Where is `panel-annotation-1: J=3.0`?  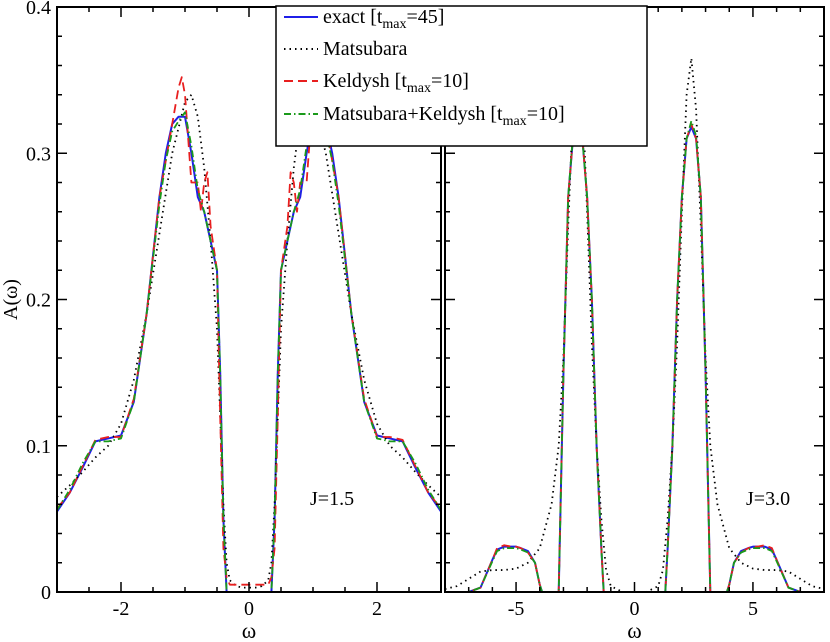
panel-annotation-1: J=3.0 is located at coordinates (768, 499).